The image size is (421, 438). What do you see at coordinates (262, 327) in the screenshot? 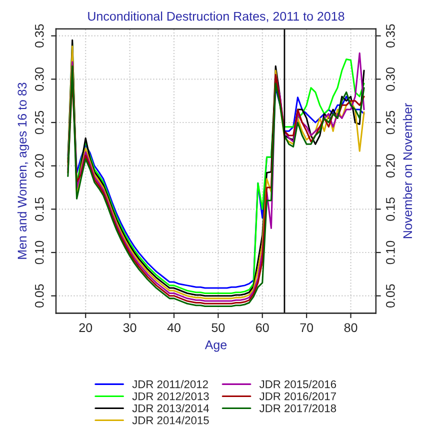
I see `x-tick-label: 60` at bounding box center [262, 327].